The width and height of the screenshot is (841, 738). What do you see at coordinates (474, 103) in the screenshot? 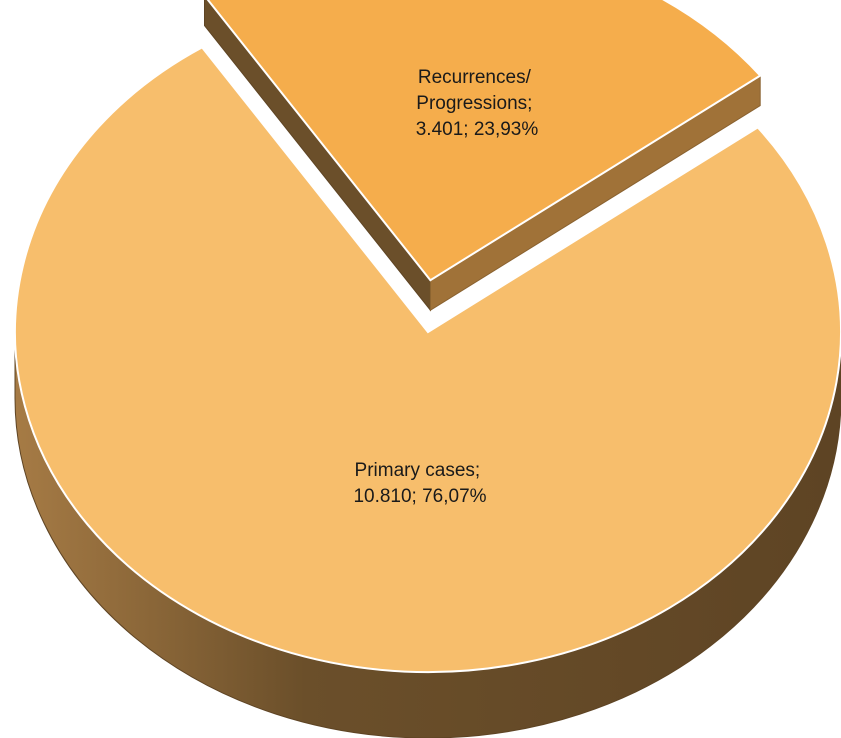
I see `label-recurrences-line2: Progressions;` at bounding box center [474, 103].